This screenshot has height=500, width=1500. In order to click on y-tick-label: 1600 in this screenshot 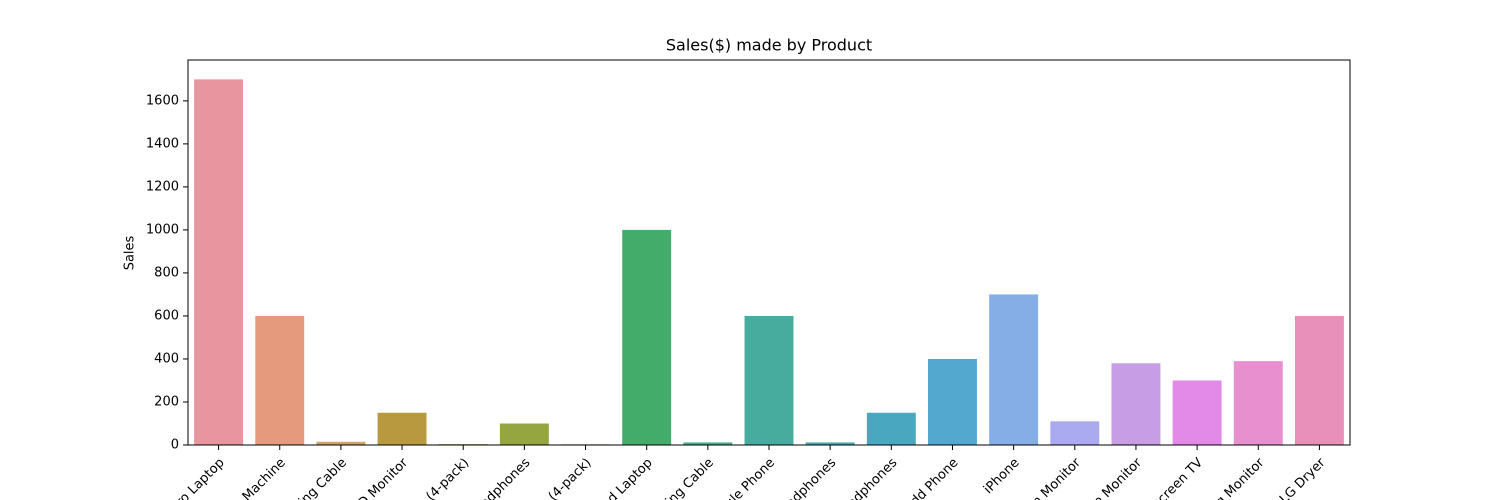, I will do `click(162, 100)`.